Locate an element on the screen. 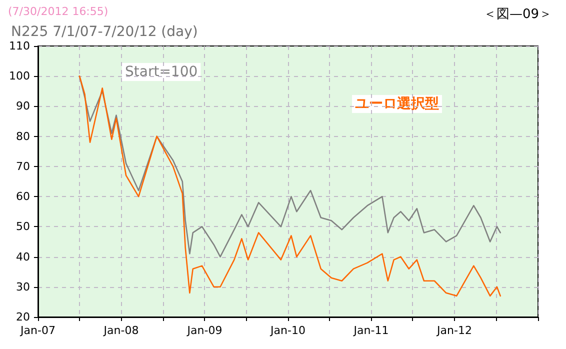  x-tick-label: Jan-07 is located at coordinates (38, 330).